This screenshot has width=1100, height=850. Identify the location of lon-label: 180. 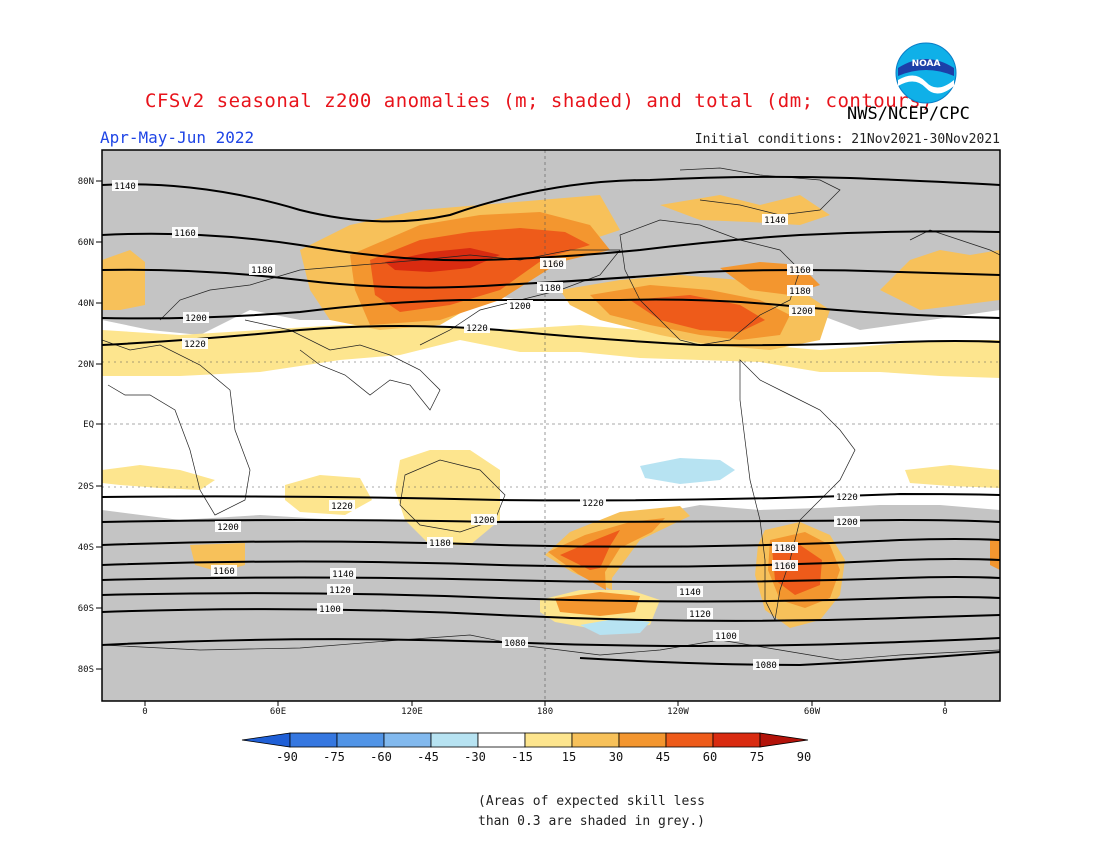
(545, 712).